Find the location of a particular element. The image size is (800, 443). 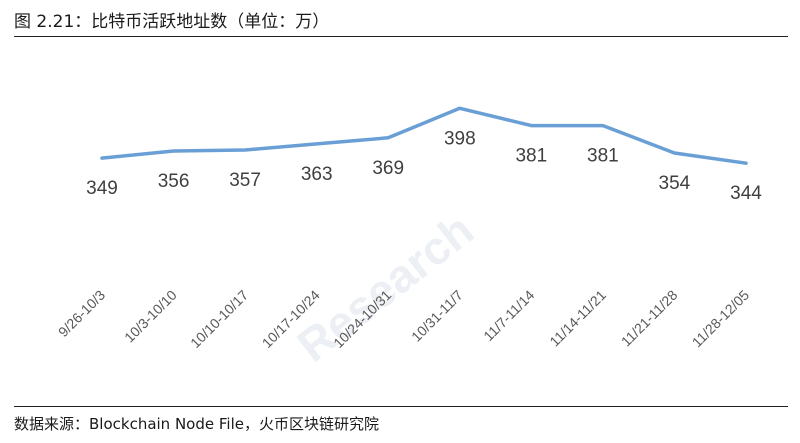

x-tick-label: 11/7-11/14 is located at coordinates (508, 315).